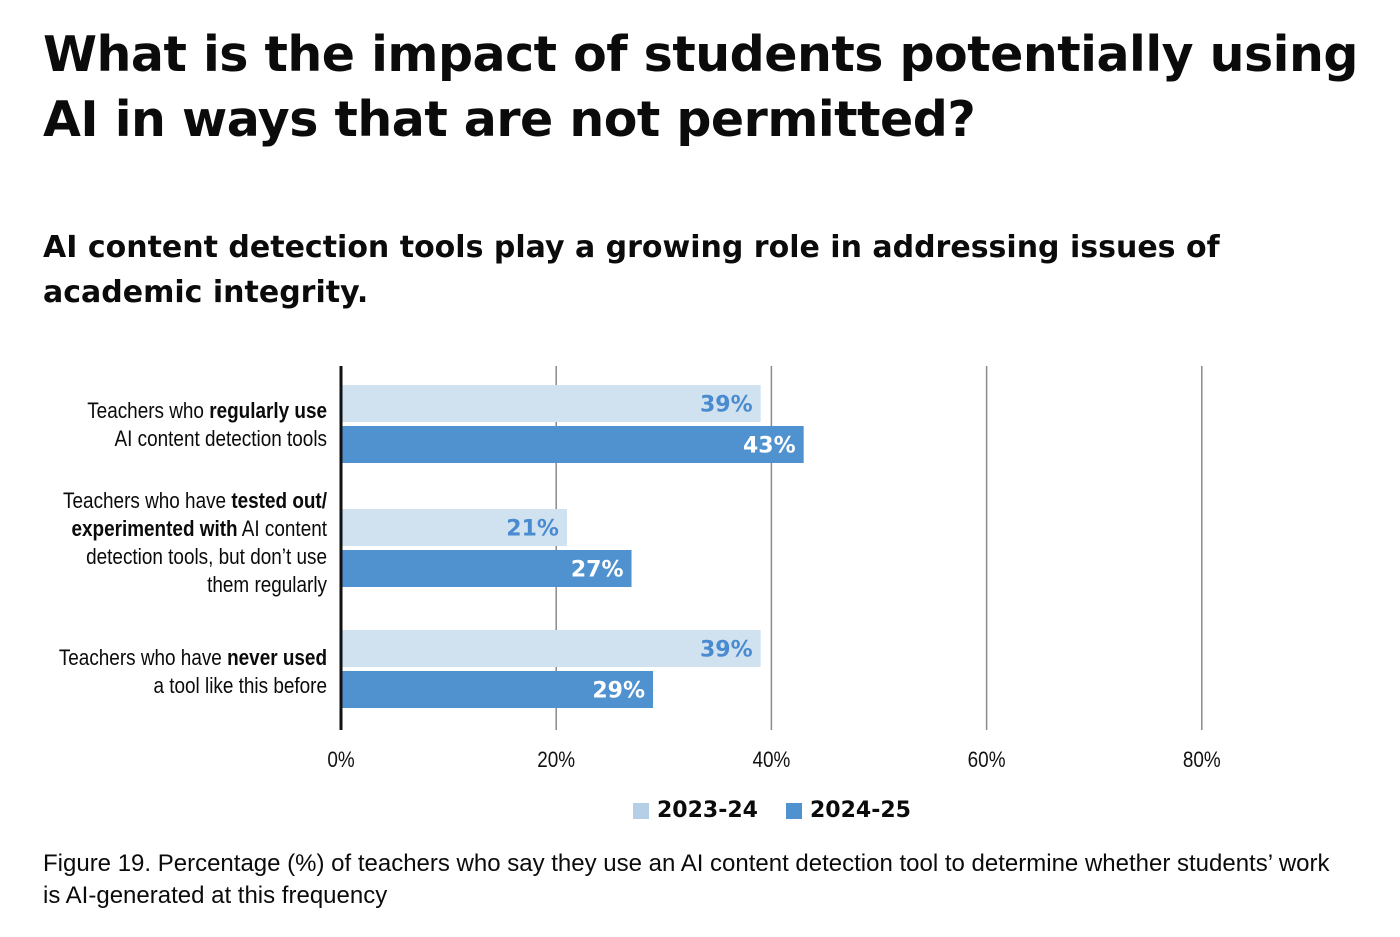 The height and width of the screenshot is (937, 1400). Describe the element at coordinates (726, 650) in the screenshot. I see `value-label-2023-24-2: 39%` at that location.